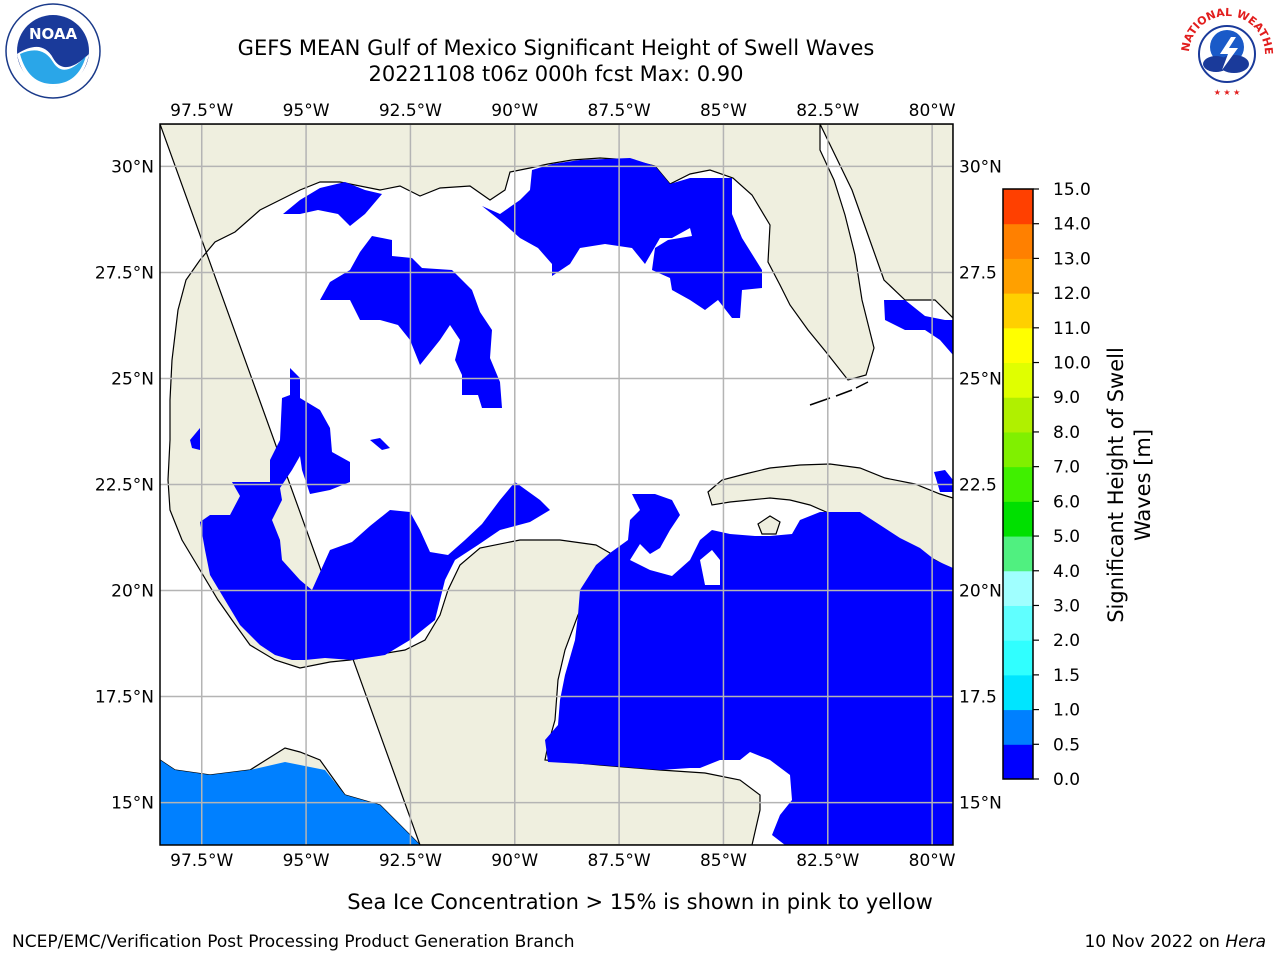  What do you see at coordinates (195, 439) in the screenshot?
I see `swell-region-small-west` at bounding box center [195, 439].